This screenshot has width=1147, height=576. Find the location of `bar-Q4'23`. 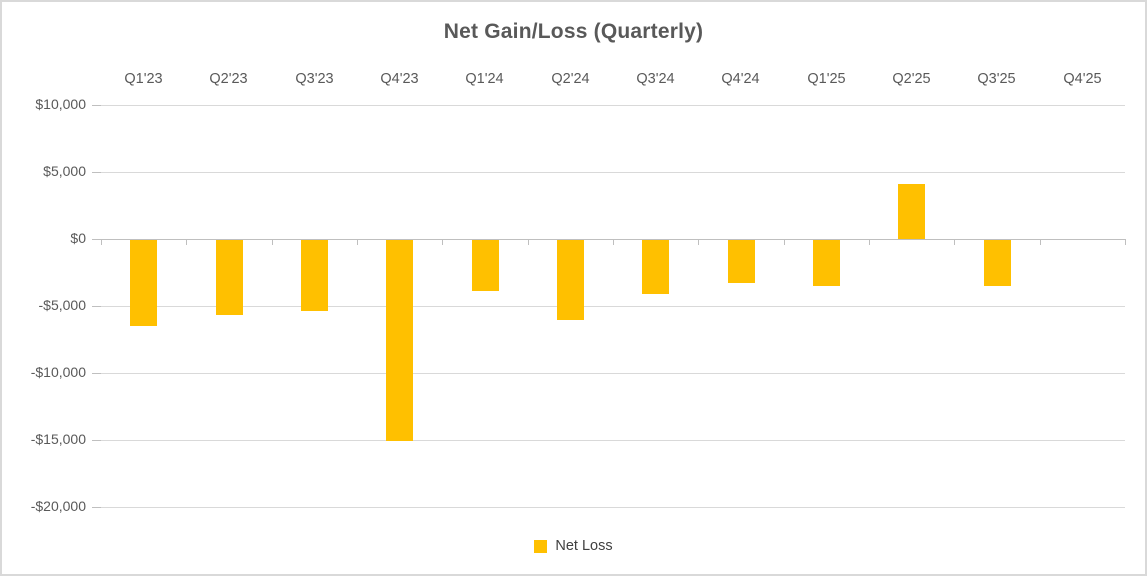

bar-Q4'23 is located at coordinates (399, 340).